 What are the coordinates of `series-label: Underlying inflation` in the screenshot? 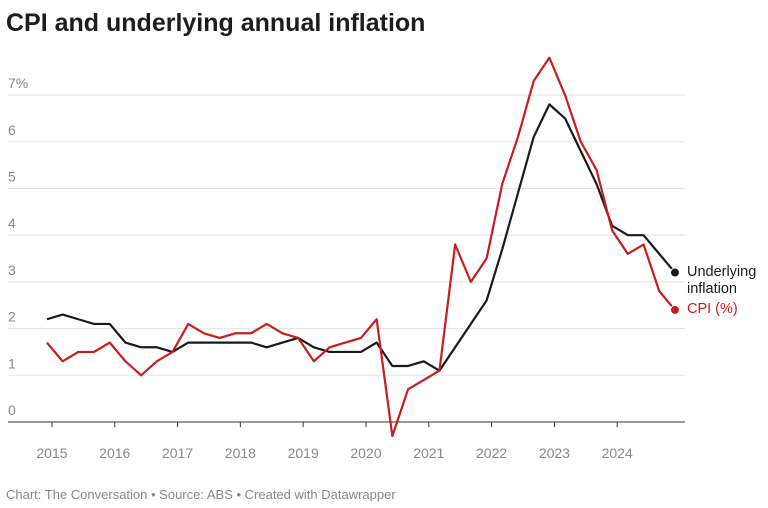 It's located at (721, 280).